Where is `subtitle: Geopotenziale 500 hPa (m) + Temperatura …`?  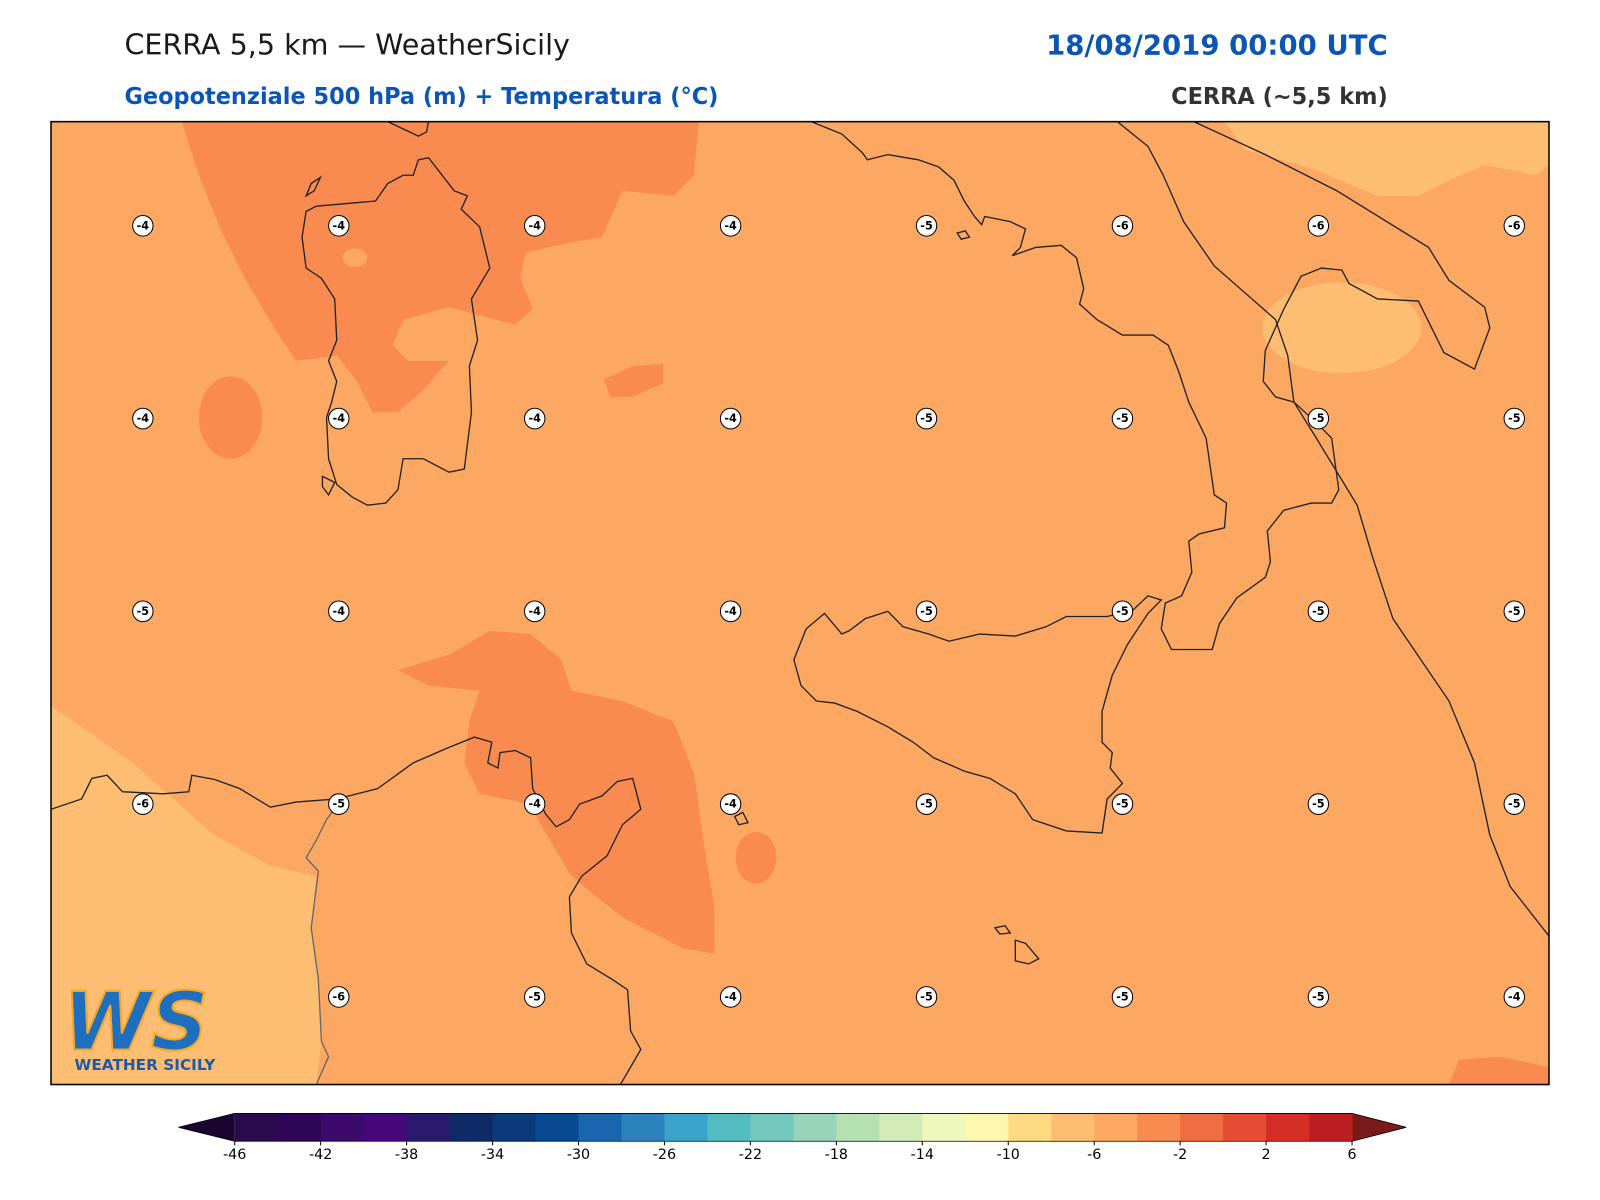 subtitle: Geopotenziale 500 hPa (m) + Temperatura … is located at coordinates (421, 97).